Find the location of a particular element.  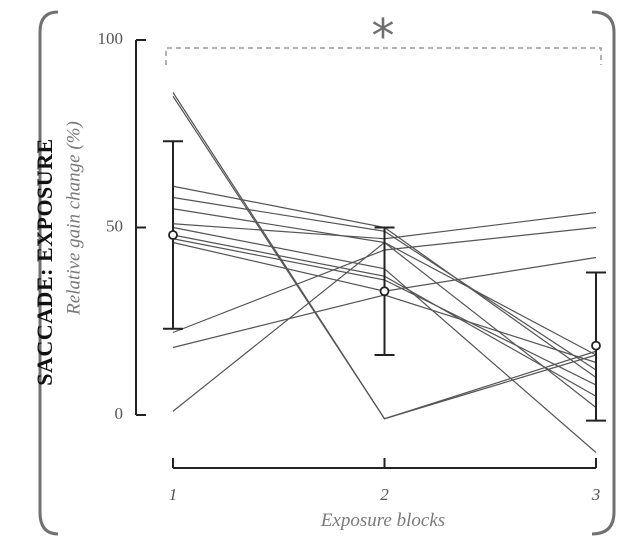

panel-frame-right is located at coordinates (603, 273).